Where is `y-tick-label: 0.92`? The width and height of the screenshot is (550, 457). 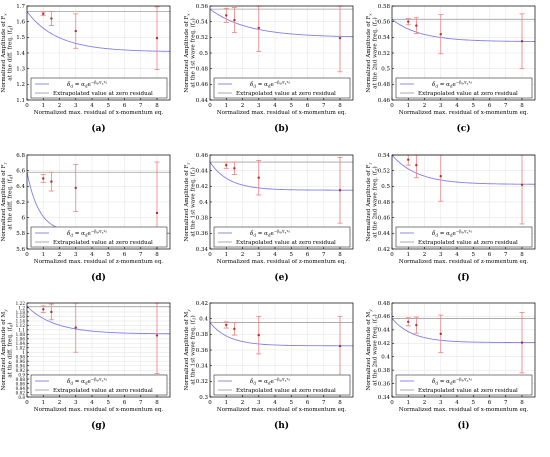 y-tick-label: 0.92 is located at coordinates (21, 370).